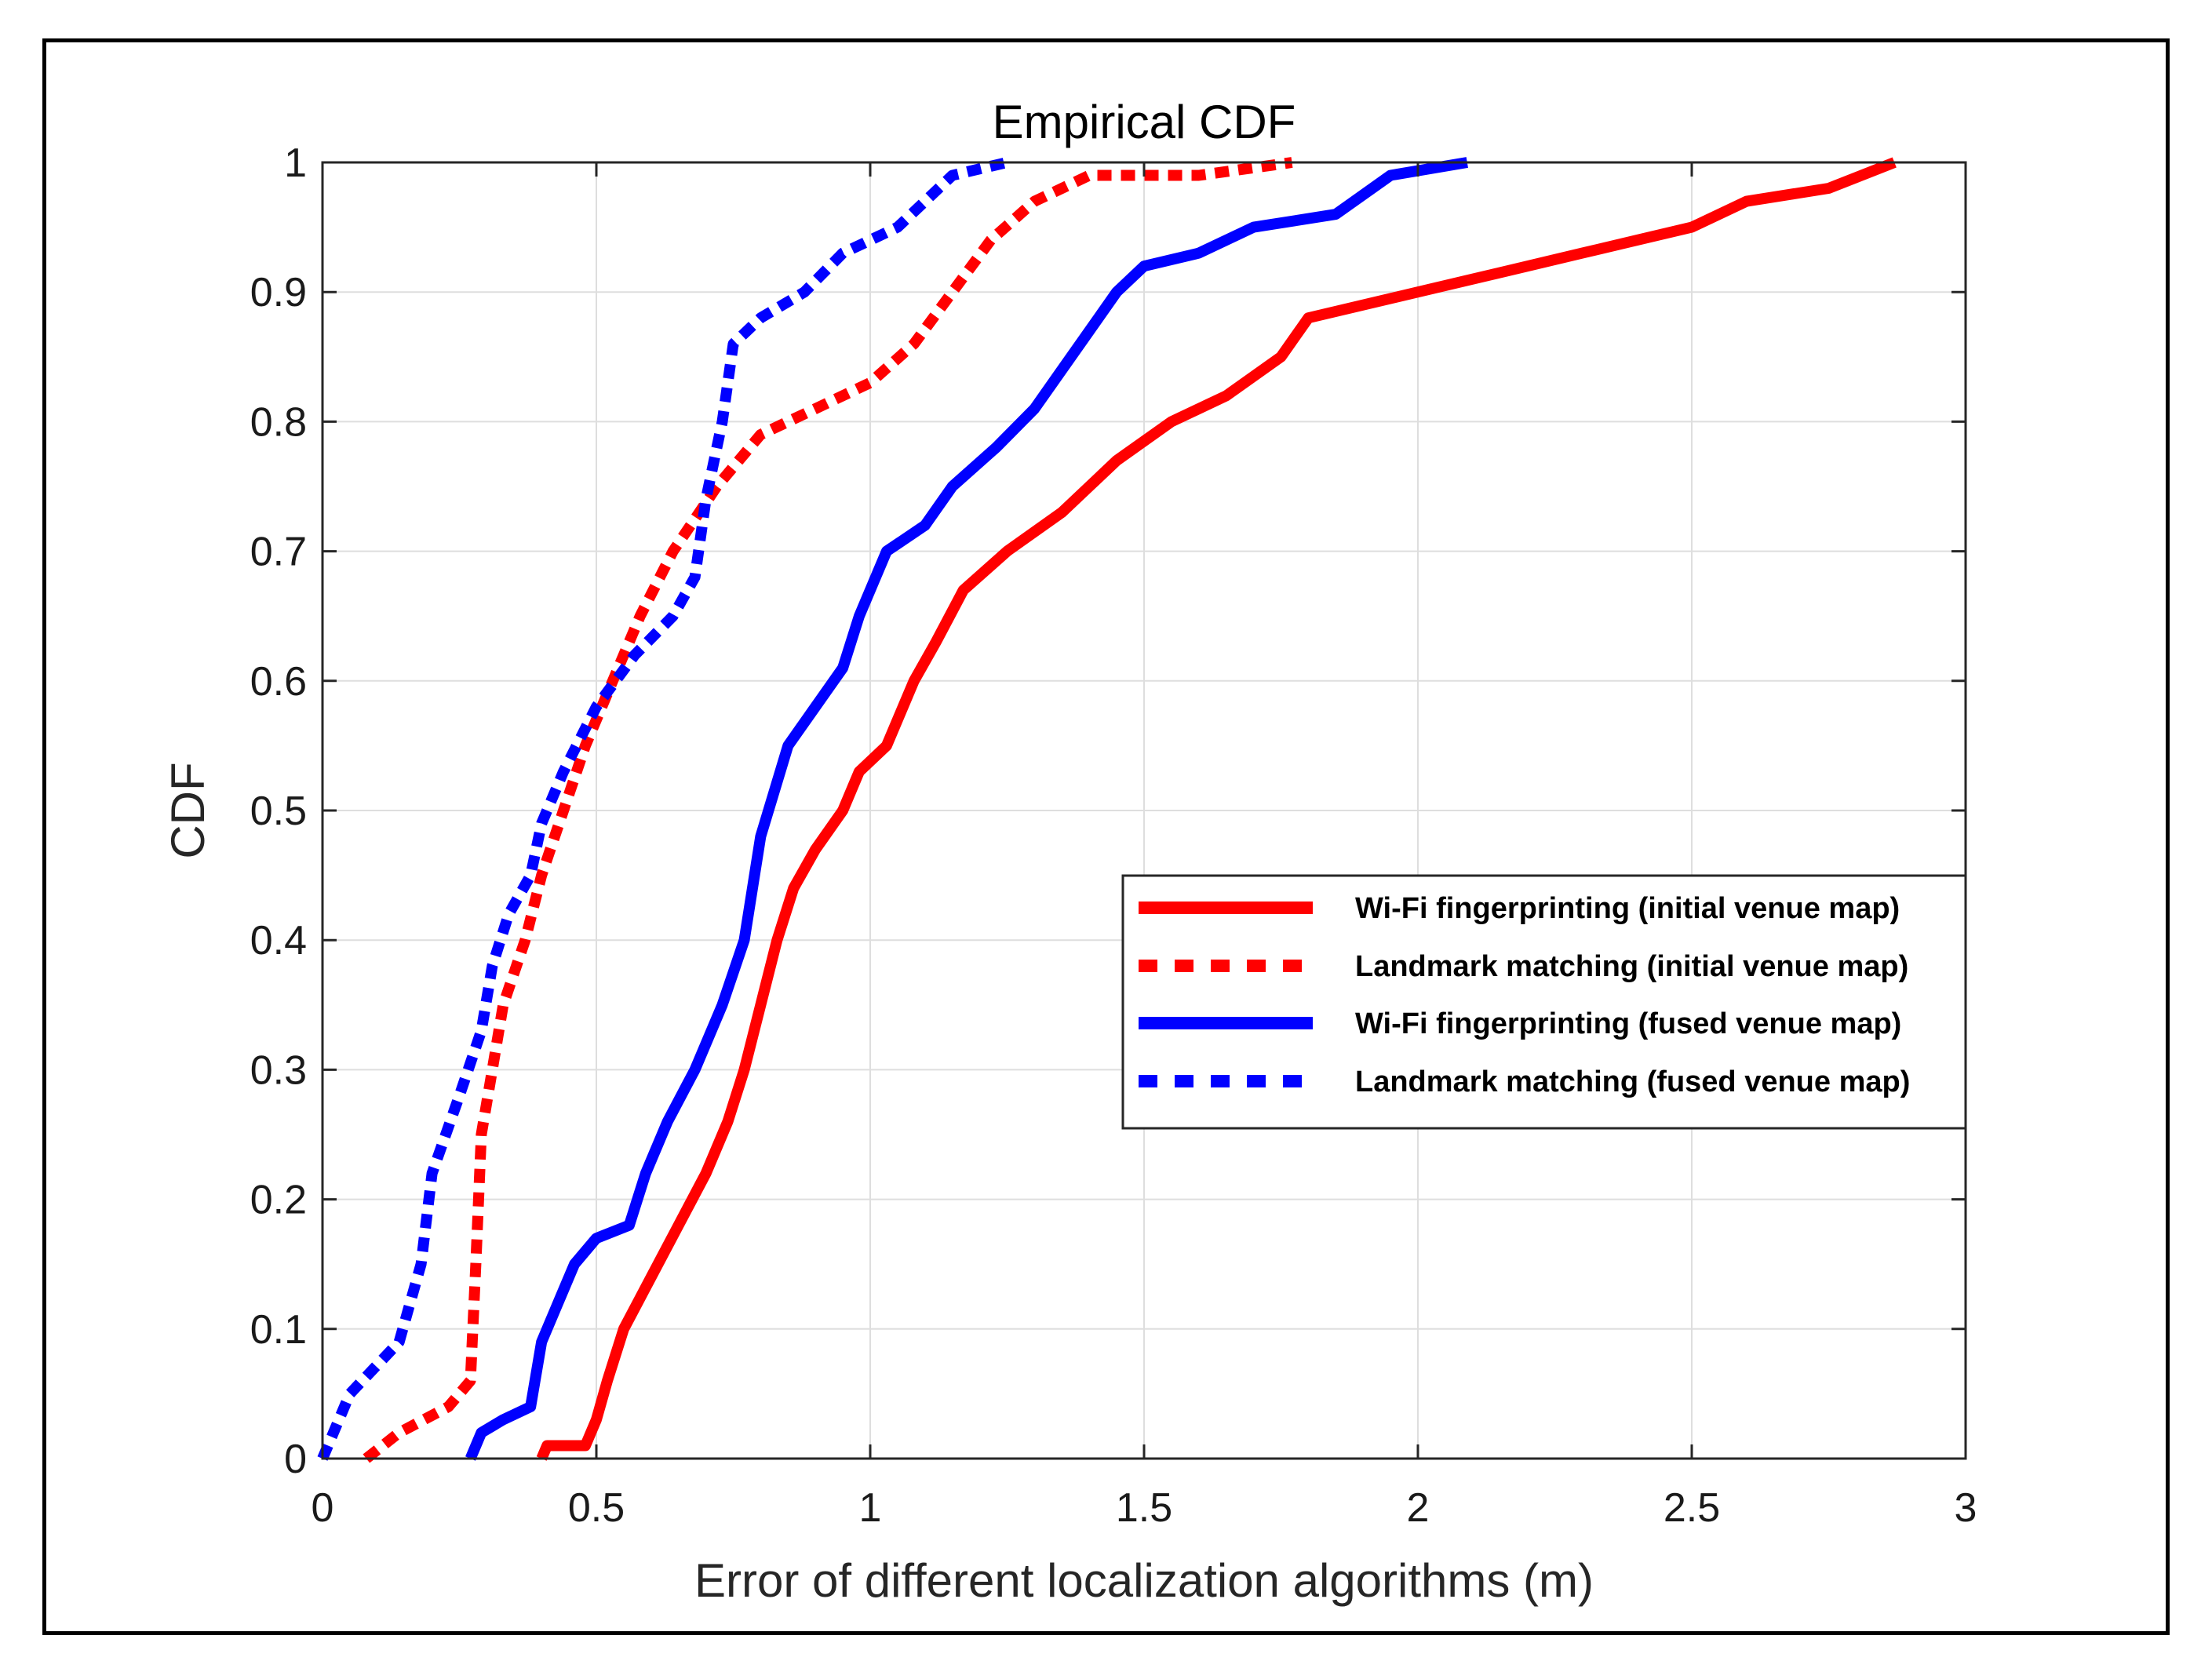  I want to click on y-tick-label: 0.7, so click(278, 553).